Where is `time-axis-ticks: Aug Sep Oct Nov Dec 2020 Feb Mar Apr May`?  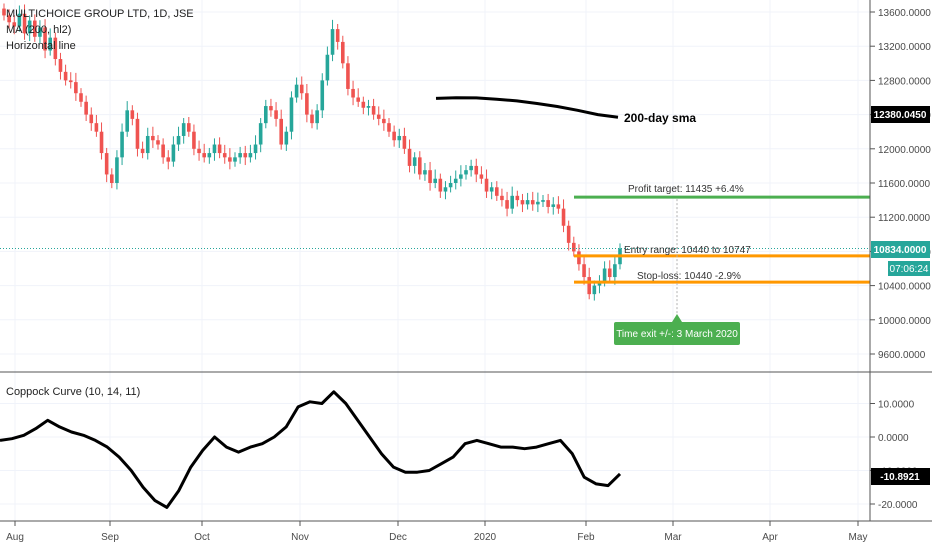 time-axis-ticks: Aug Sep Oct Nov Dec 2020 Feb Mar Apr May is located at coordinates (436, 532).